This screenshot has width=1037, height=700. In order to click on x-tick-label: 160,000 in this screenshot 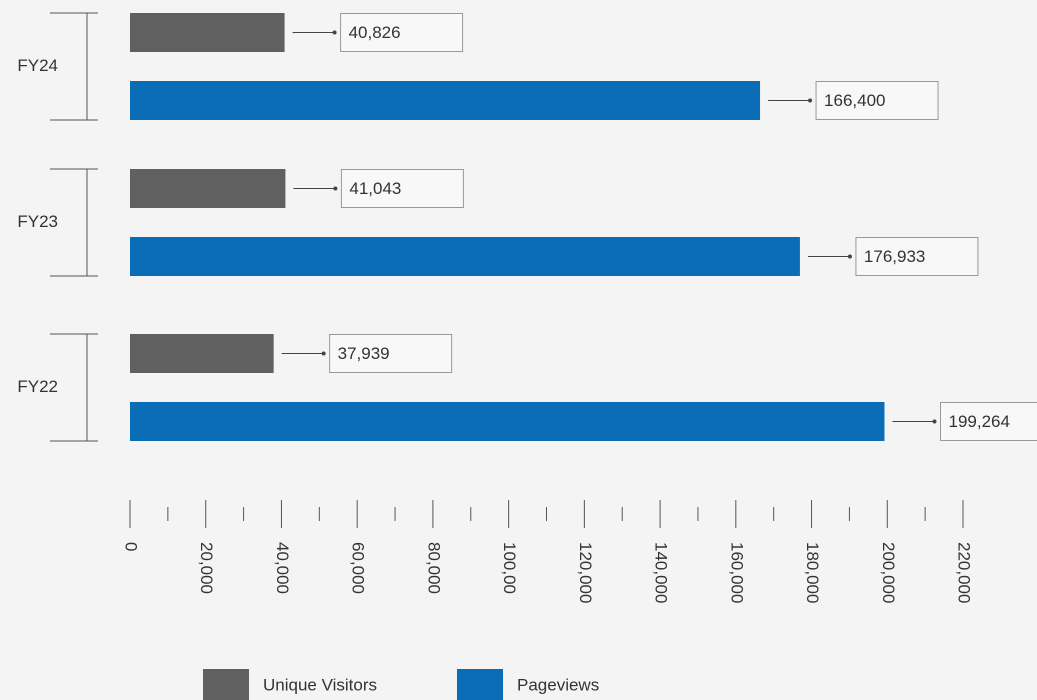, I will do `click(736, 572)`.